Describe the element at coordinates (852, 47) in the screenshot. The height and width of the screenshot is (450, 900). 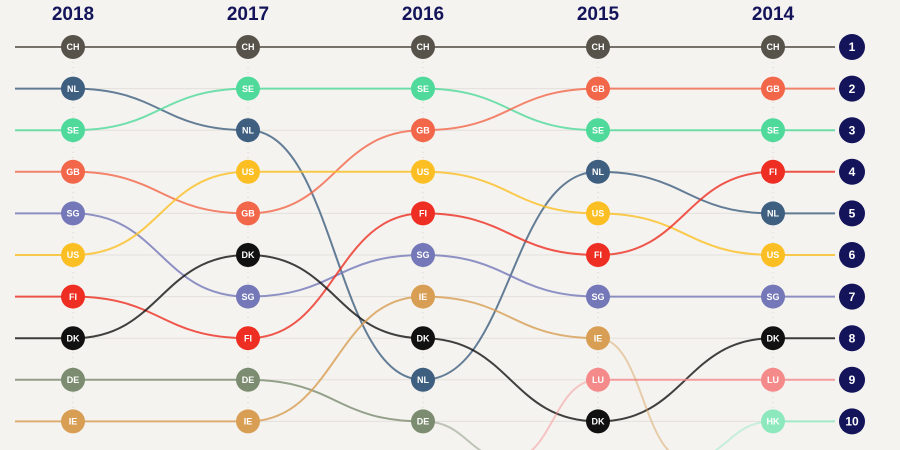
I see `rank-number: 1` at that location.